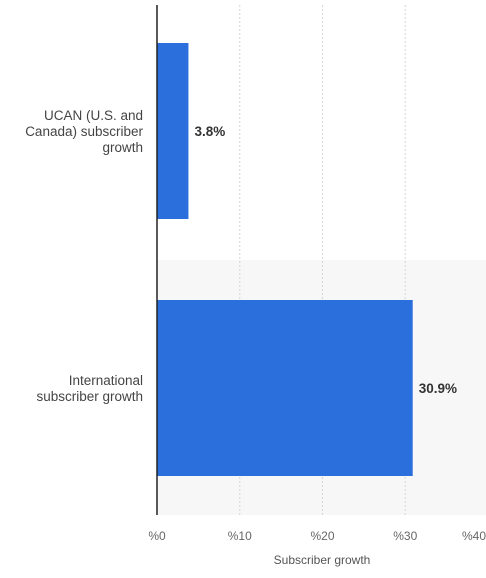 This screenshot has width=486, height=578. What do you see at coordinates (84, 131) in the screenshot?
I see `category-label: UCAN (U.S. and Canada) subscriber growth` at bounding box center [84, 131].